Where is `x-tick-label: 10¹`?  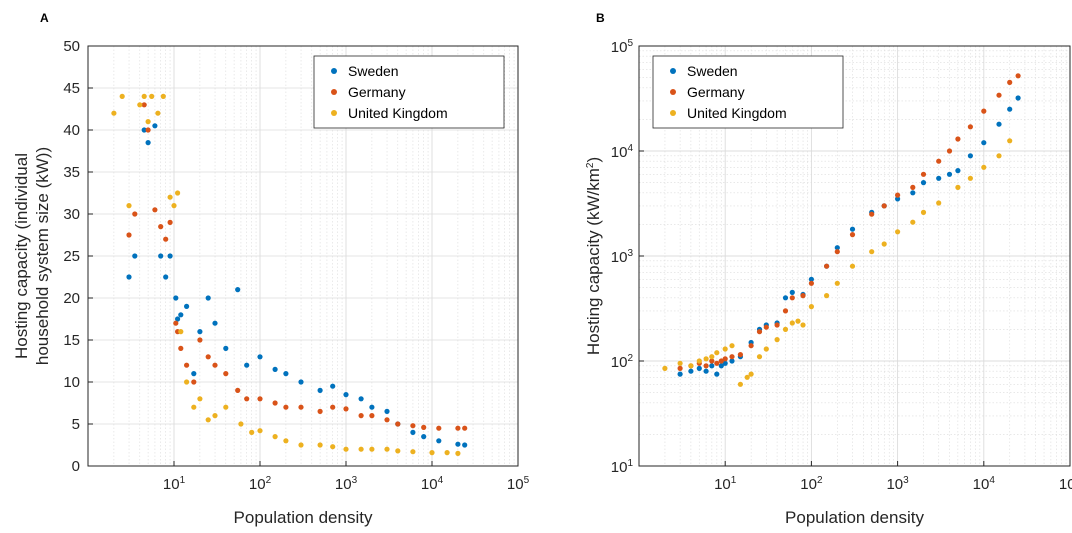
x-tick-label: 10¹ is located at coordinates (174, 484).